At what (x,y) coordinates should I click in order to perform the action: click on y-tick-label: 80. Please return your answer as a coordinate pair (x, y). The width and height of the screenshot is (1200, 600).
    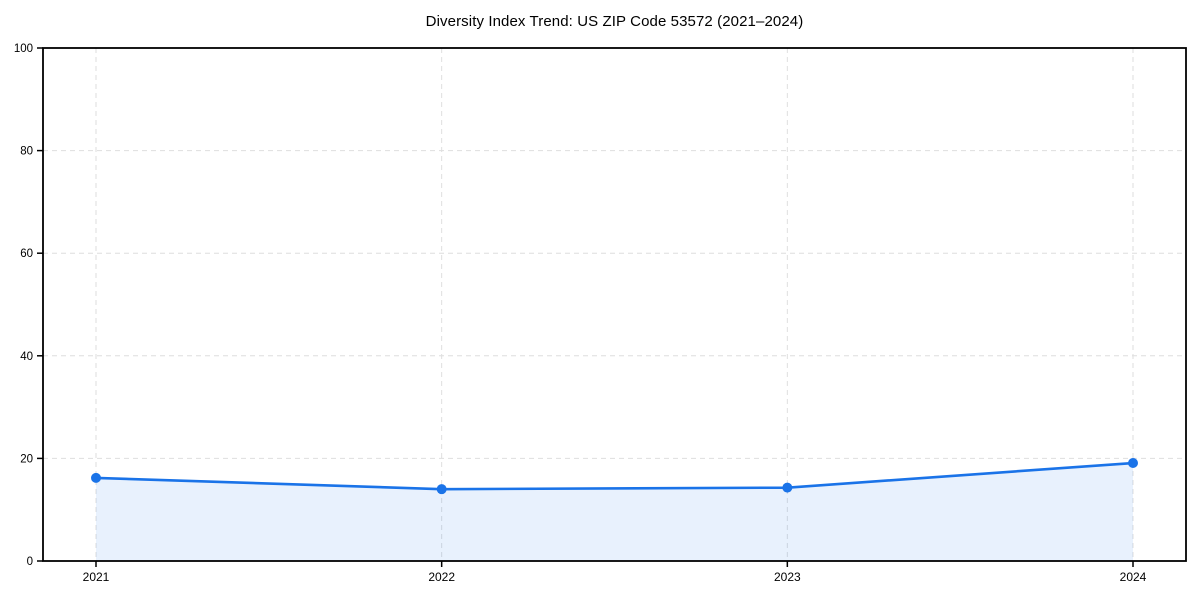
    Looking at the image, I should click on (26, 152).